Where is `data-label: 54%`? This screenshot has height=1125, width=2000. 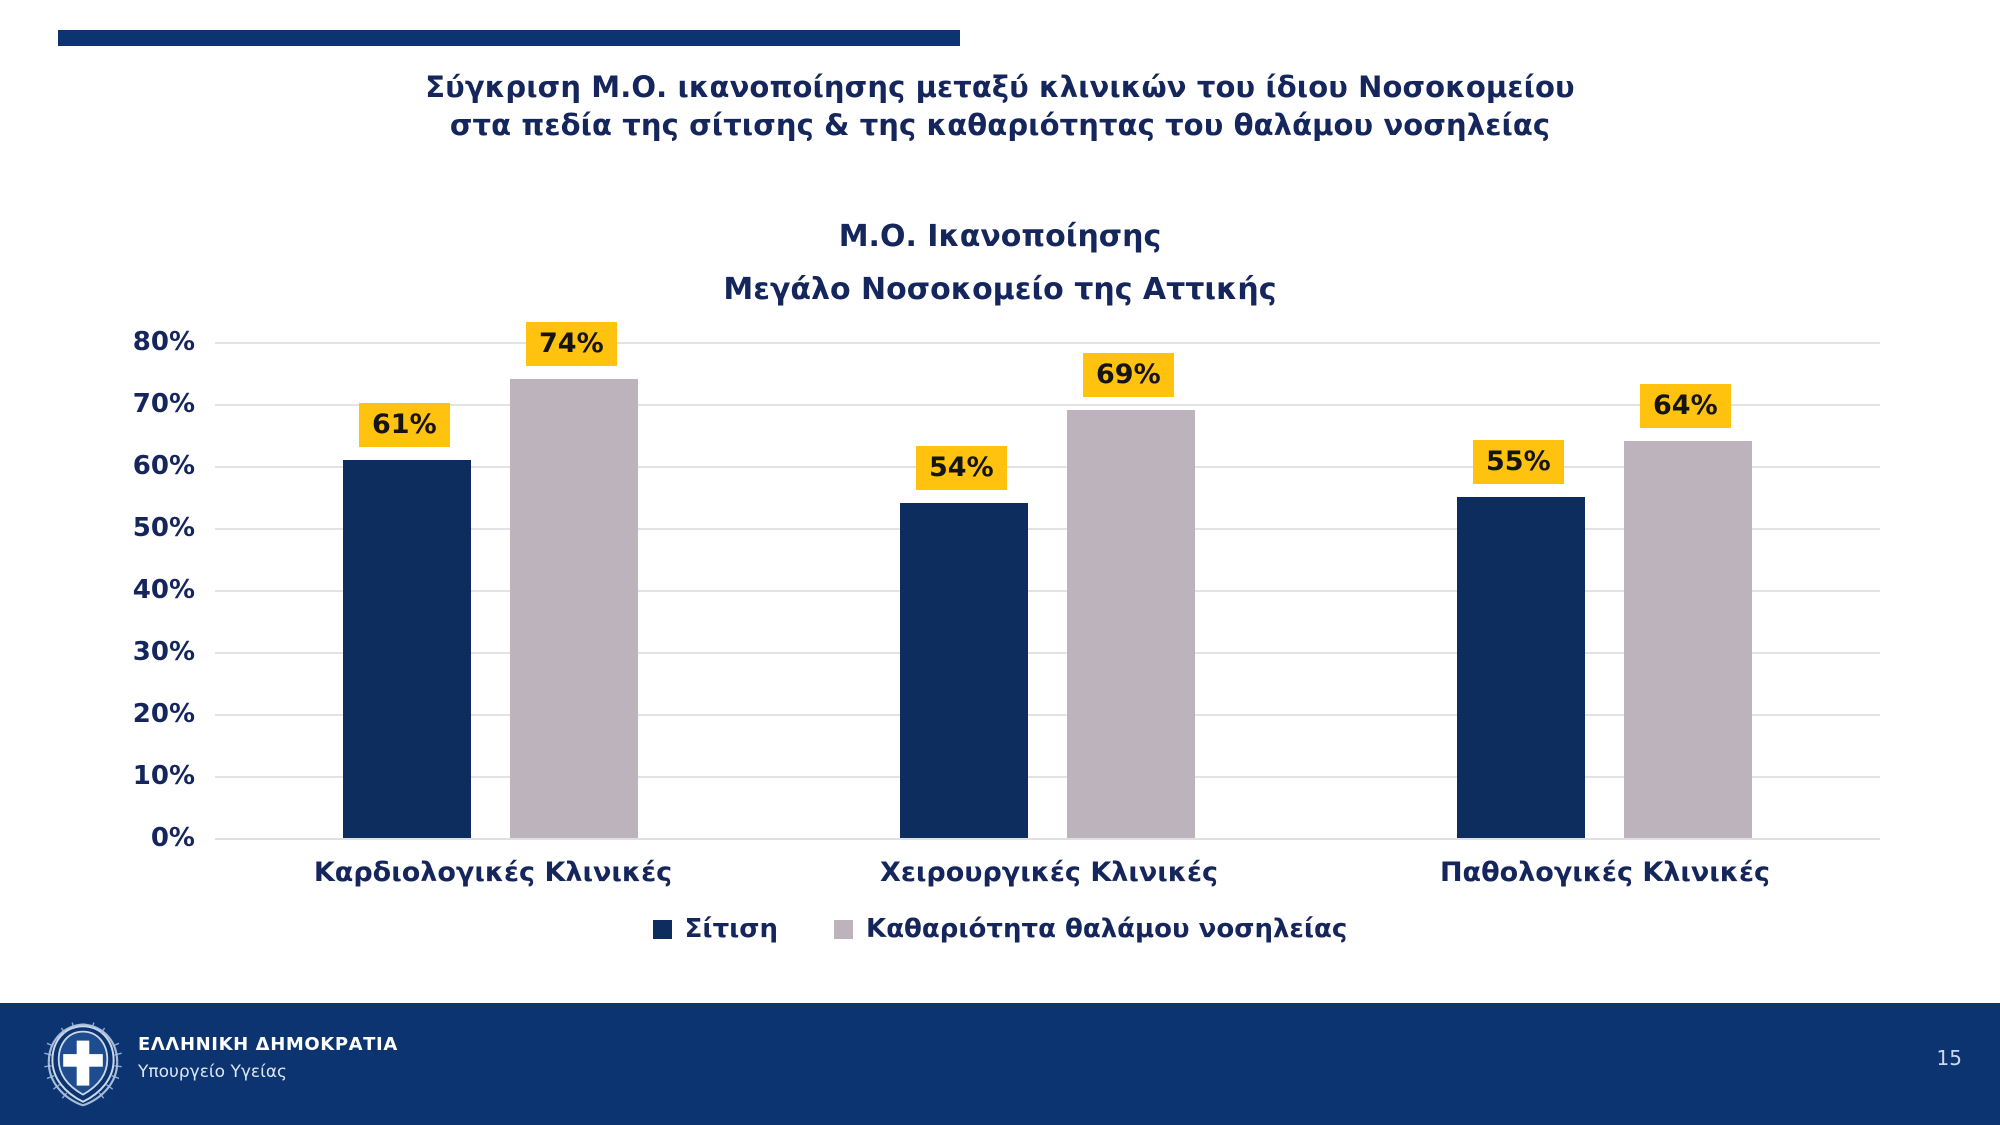
data-label: 54% is located at coordinates (961, 468).